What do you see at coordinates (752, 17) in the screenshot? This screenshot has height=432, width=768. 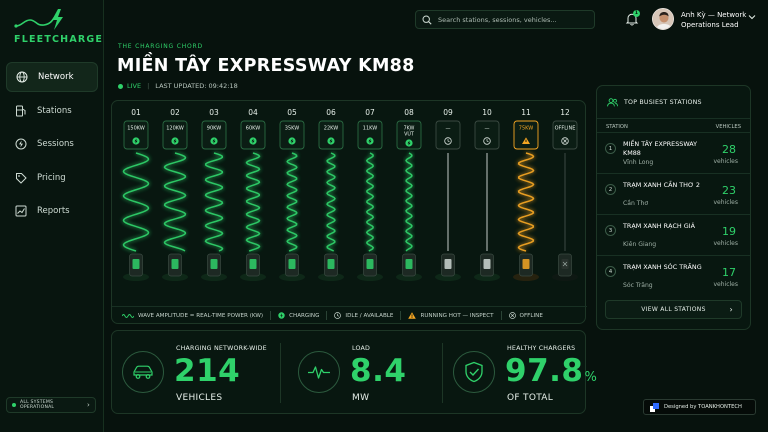 I see `chevron-down-icon` at bounding box center [752, 17].